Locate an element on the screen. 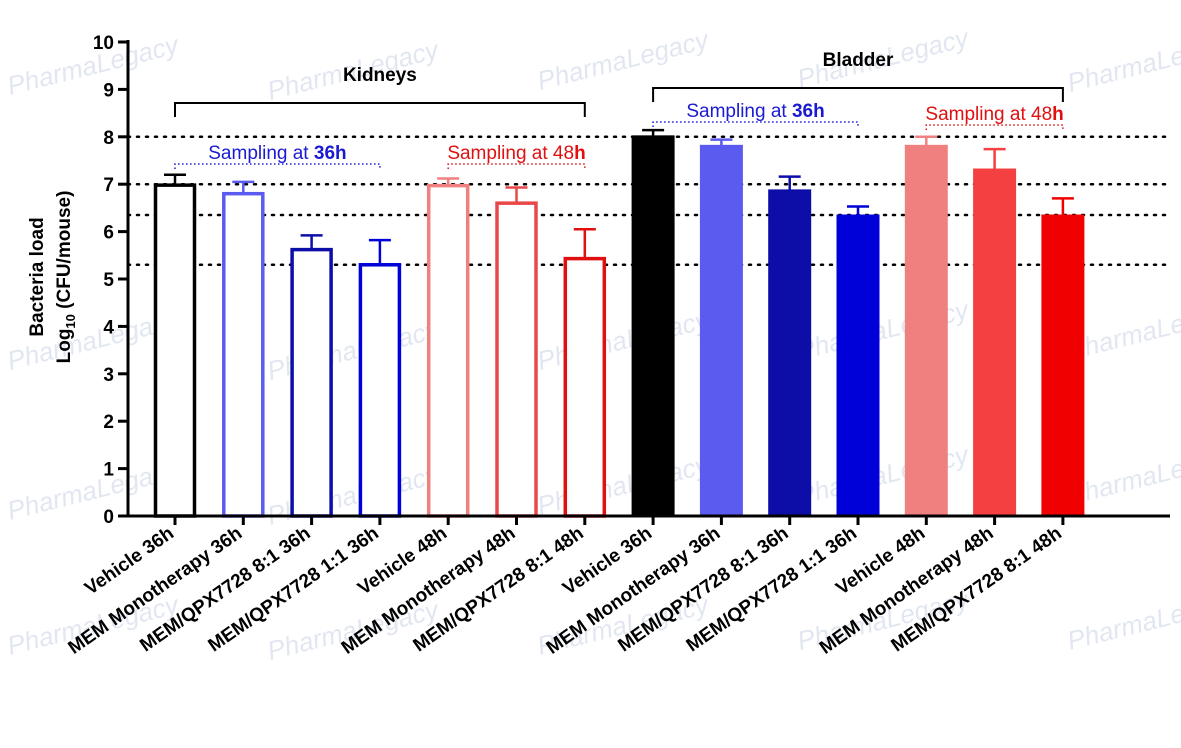 The width and height of the screenshot is (1181, 748). y-tick-label: 0 is located at coordinates (108, 517).